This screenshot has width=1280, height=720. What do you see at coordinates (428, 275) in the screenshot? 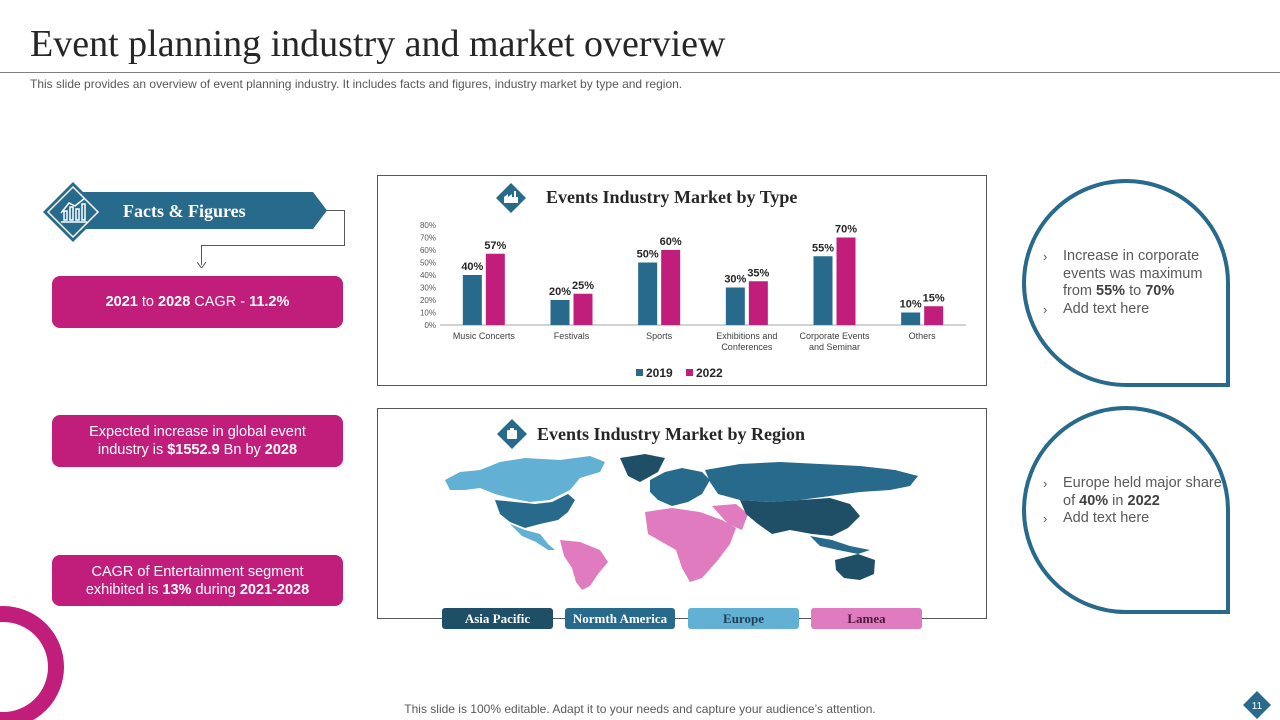
I see `y-tick-label: 40%` at bounding box center [428, 275].